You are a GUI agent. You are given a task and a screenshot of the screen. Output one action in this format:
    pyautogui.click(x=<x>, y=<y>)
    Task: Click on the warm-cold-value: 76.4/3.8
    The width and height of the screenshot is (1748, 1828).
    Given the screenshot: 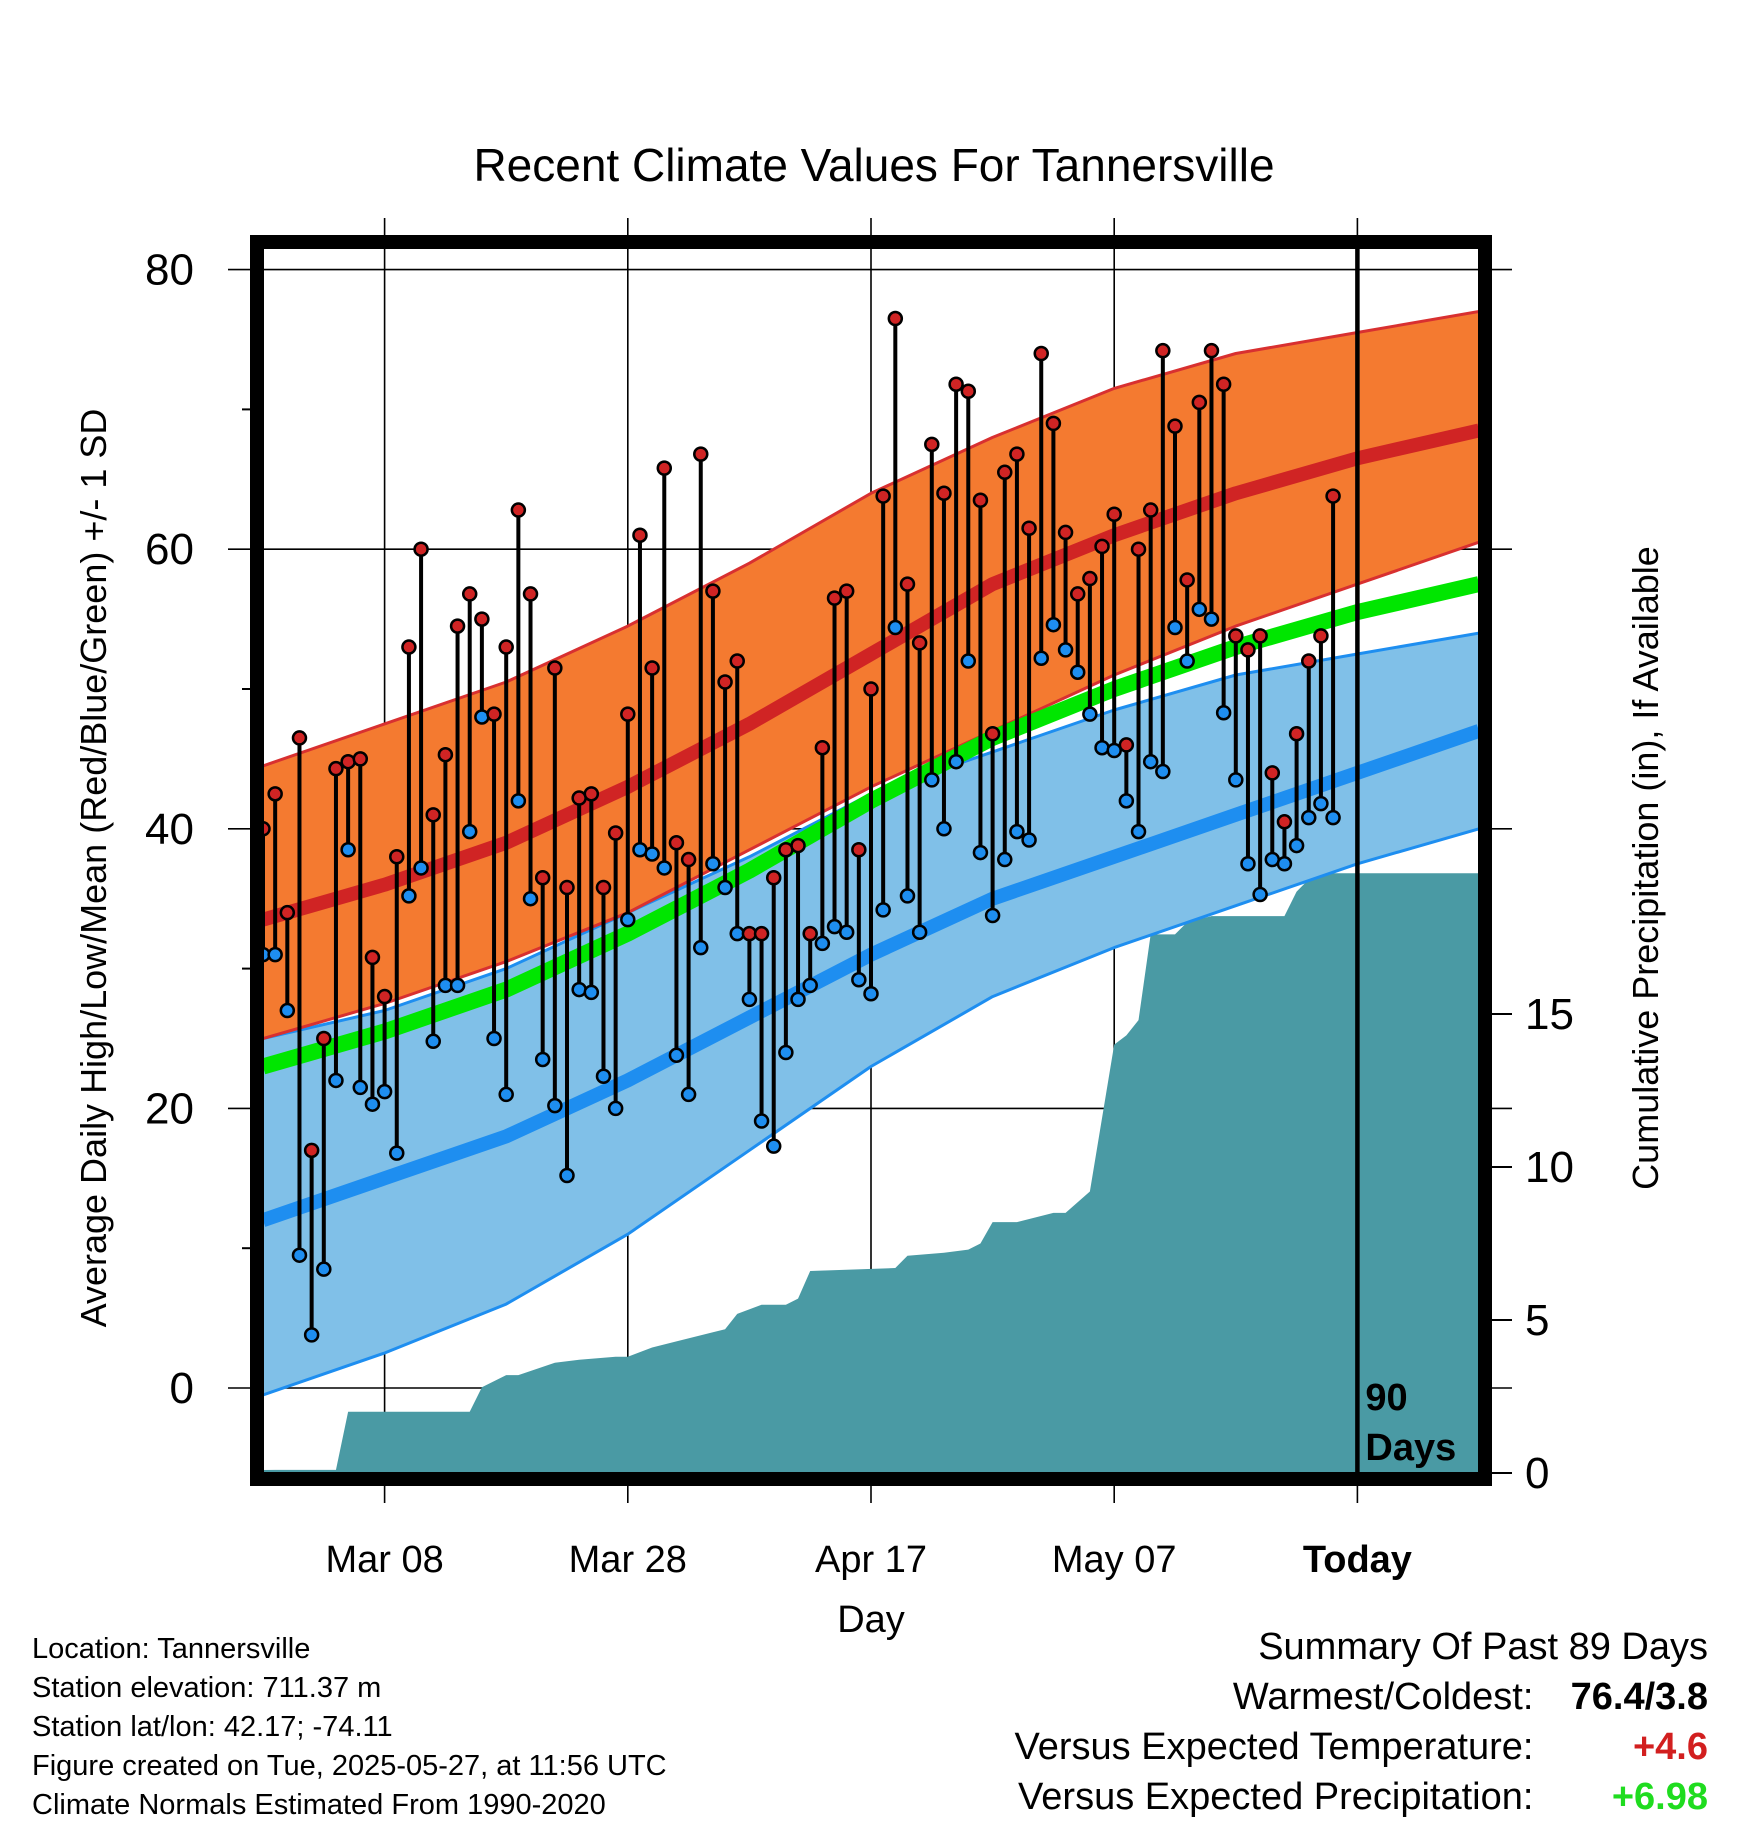 What is the action you would take?
    pyautogui.click(x=1639, y=1697)
    